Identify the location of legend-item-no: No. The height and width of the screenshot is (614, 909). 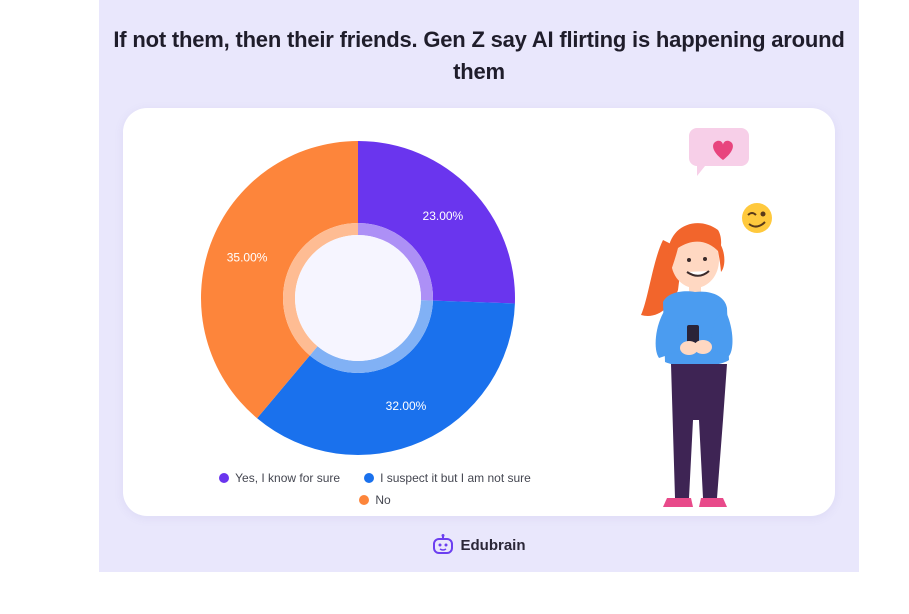
(375, 500).